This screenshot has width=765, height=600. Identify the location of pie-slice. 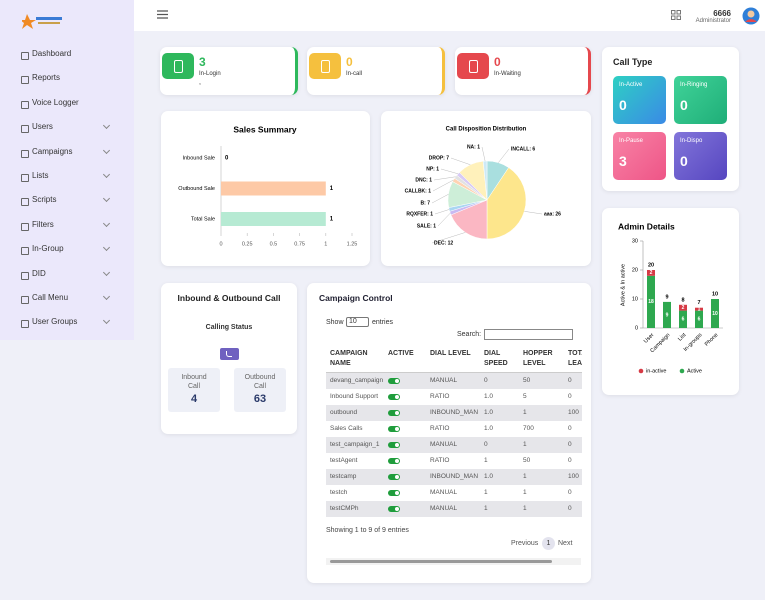
(485, 180).